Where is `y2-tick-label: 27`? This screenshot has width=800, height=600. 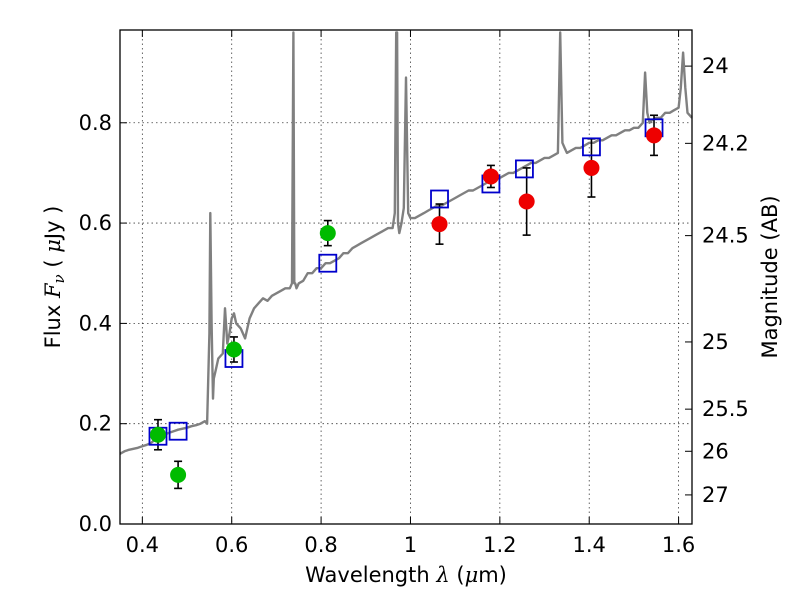
y2-tick-label: 27 is located at coordinates (715, 495).